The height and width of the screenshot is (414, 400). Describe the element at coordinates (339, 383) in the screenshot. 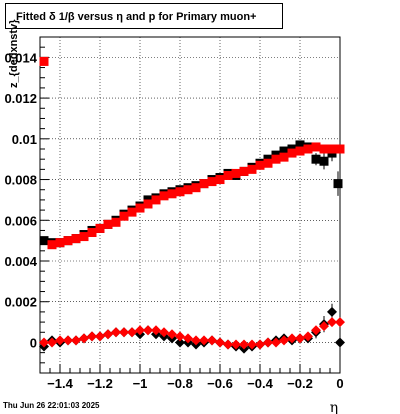

I see `x-tick-label: 0` at that location.